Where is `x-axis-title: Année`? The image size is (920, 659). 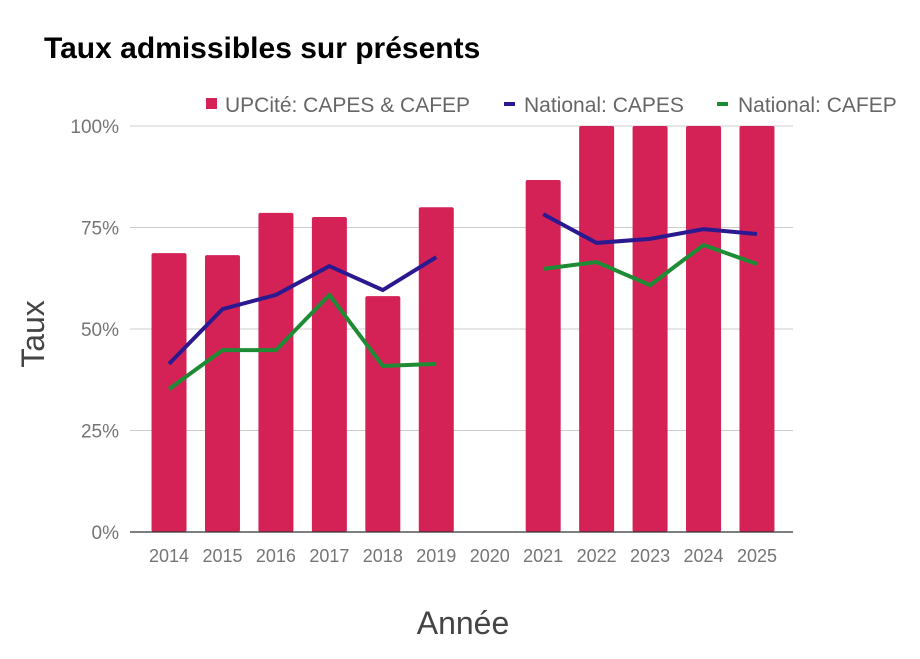
x-axis-title: Année is located at coordinates (463, 623).